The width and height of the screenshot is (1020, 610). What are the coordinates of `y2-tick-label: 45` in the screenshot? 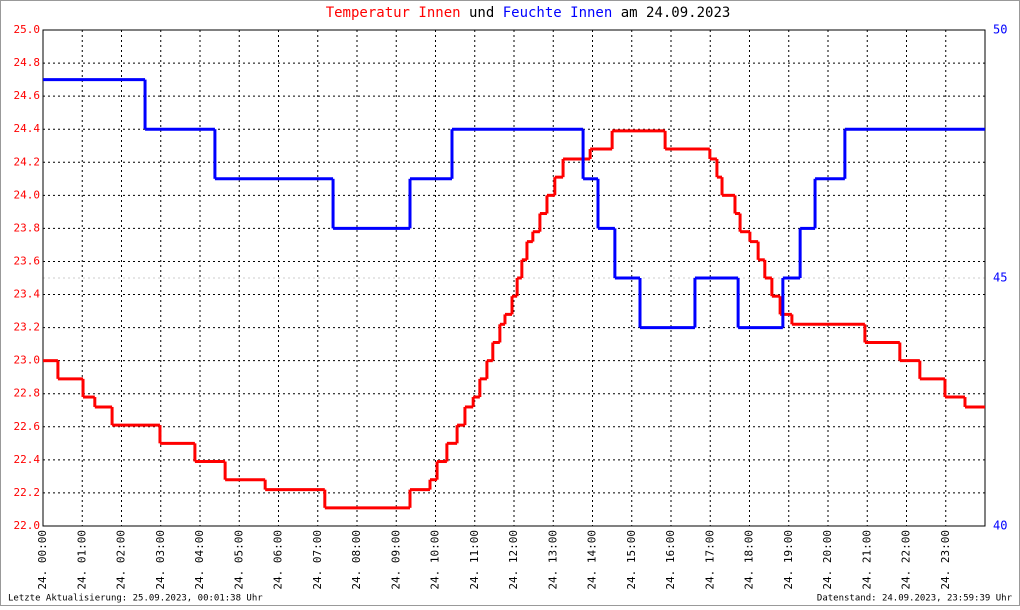 It's located at (1000, 278).